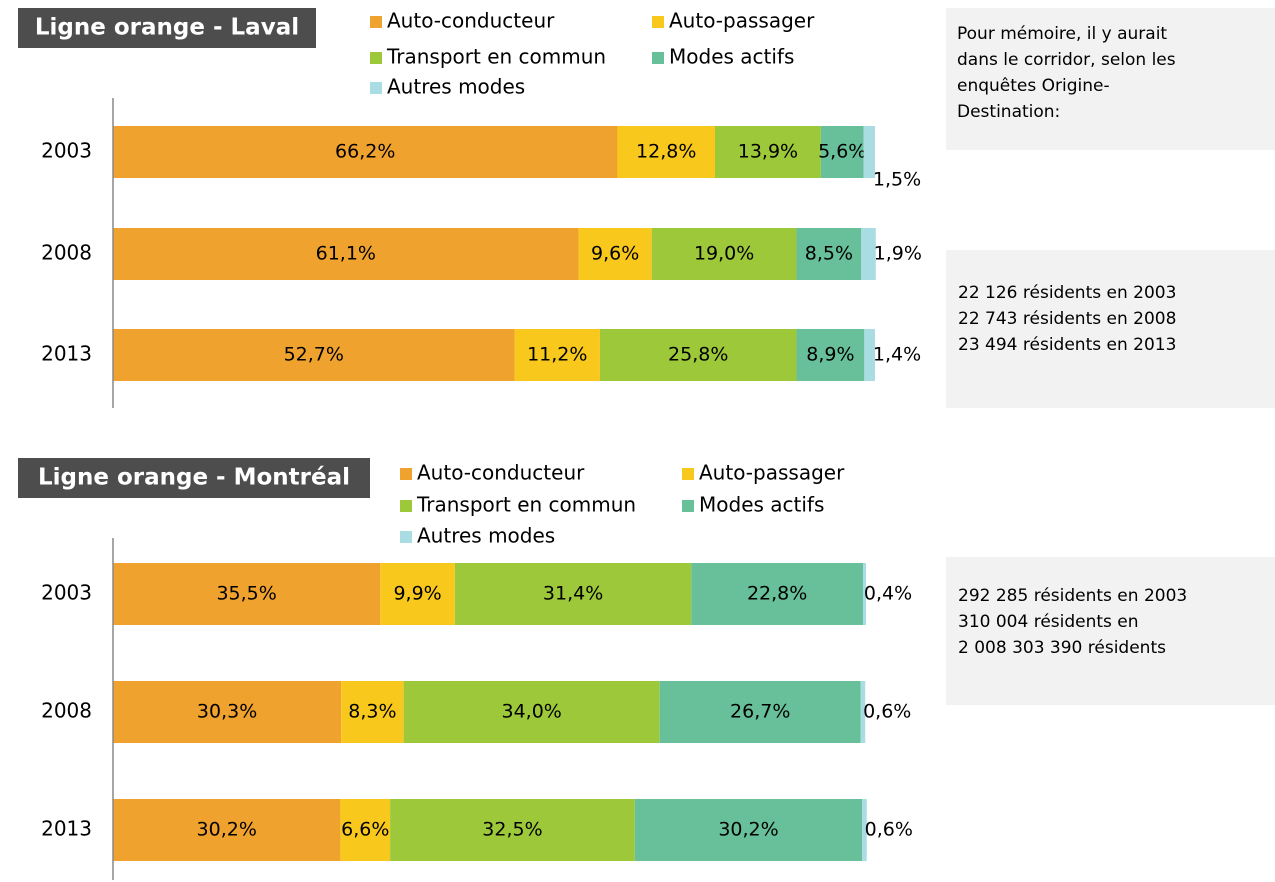 The width and height of the screenshot is (1275, 882). I want to click on data-label: 9,9%, so click(417, 594).